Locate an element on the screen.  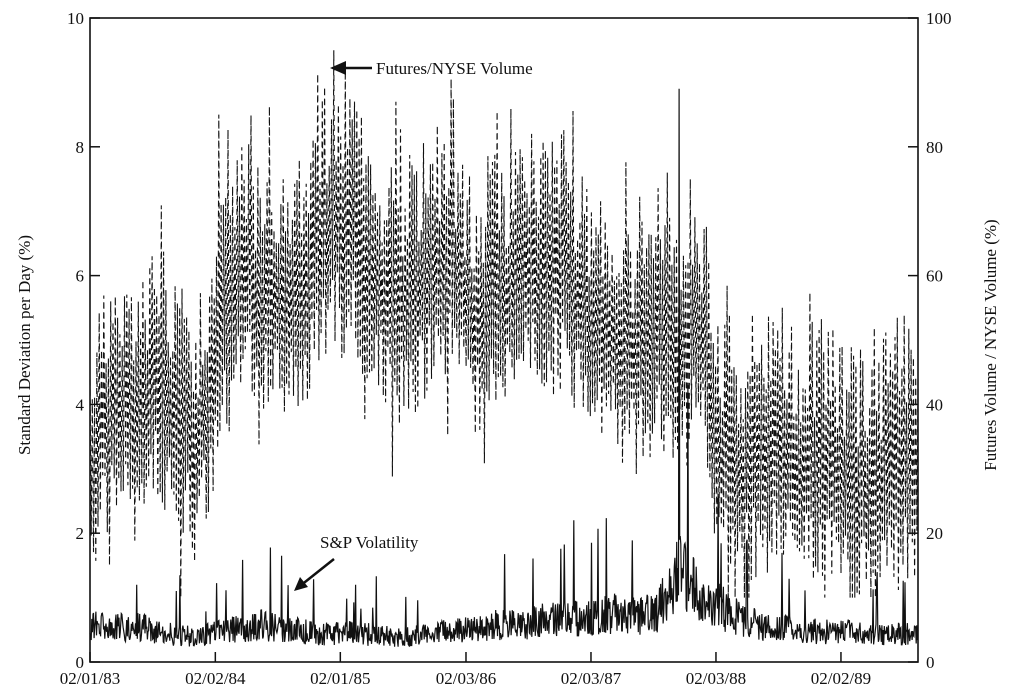
x-tick-label: 02/02/89 is located at coordinates (841, 678).